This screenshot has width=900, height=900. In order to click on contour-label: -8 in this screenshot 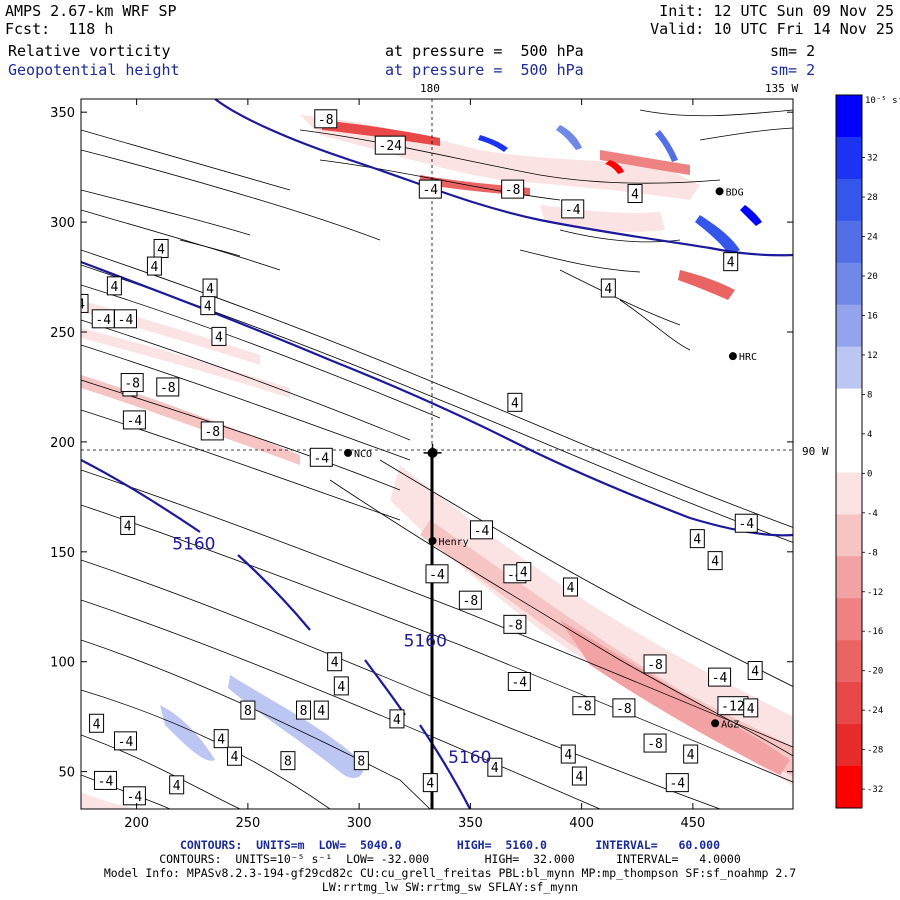, I will do `click(132, 383)`.